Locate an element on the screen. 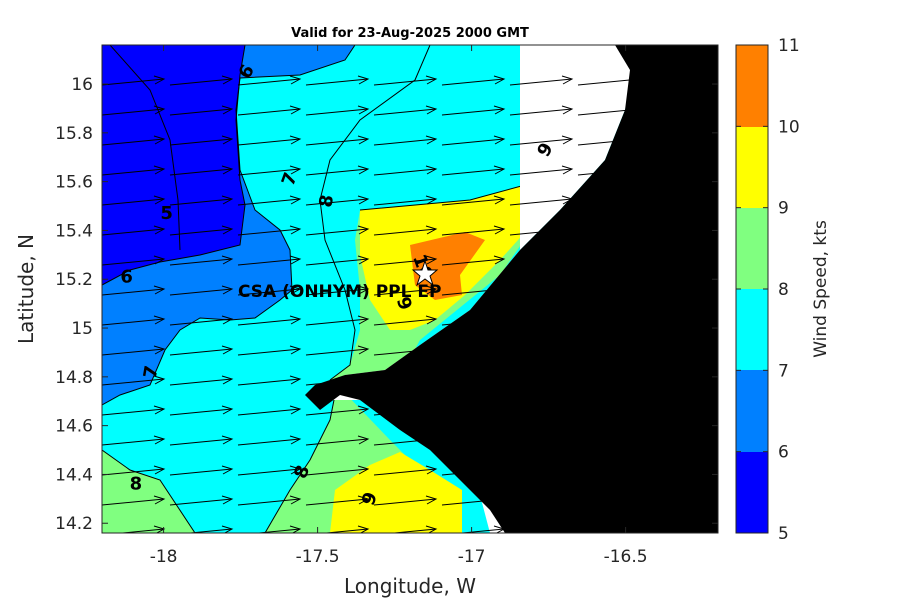  y-tick-label: 15.4 is located at coordinates (74, 231).